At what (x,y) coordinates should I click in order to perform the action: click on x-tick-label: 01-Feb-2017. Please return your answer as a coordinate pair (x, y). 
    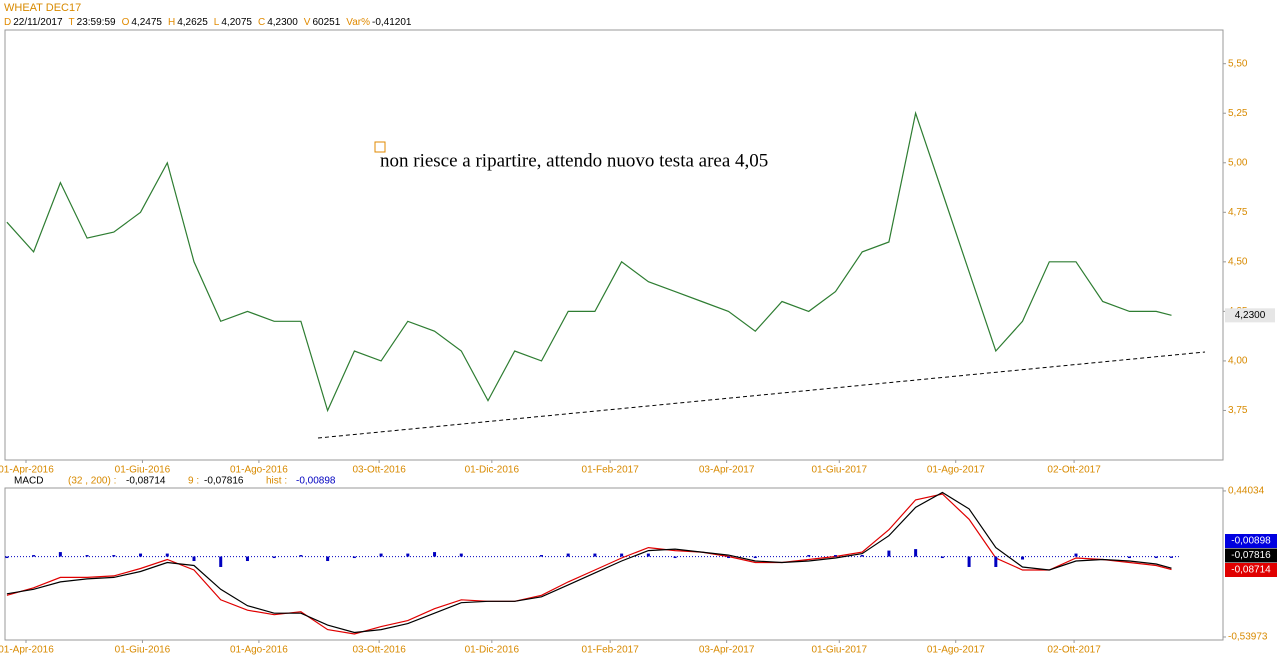
    Looking at the image, I should click on (611, 650).